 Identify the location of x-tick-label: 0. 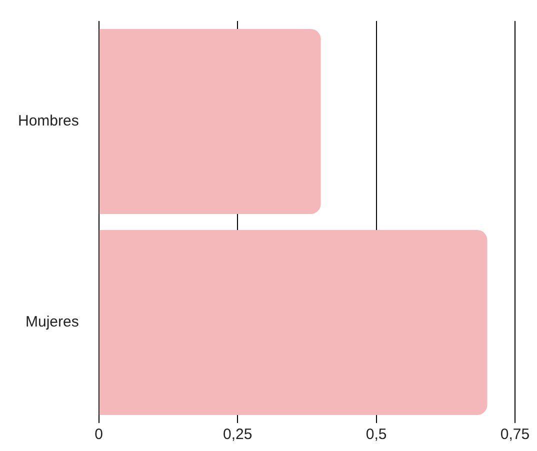
(99, 435).